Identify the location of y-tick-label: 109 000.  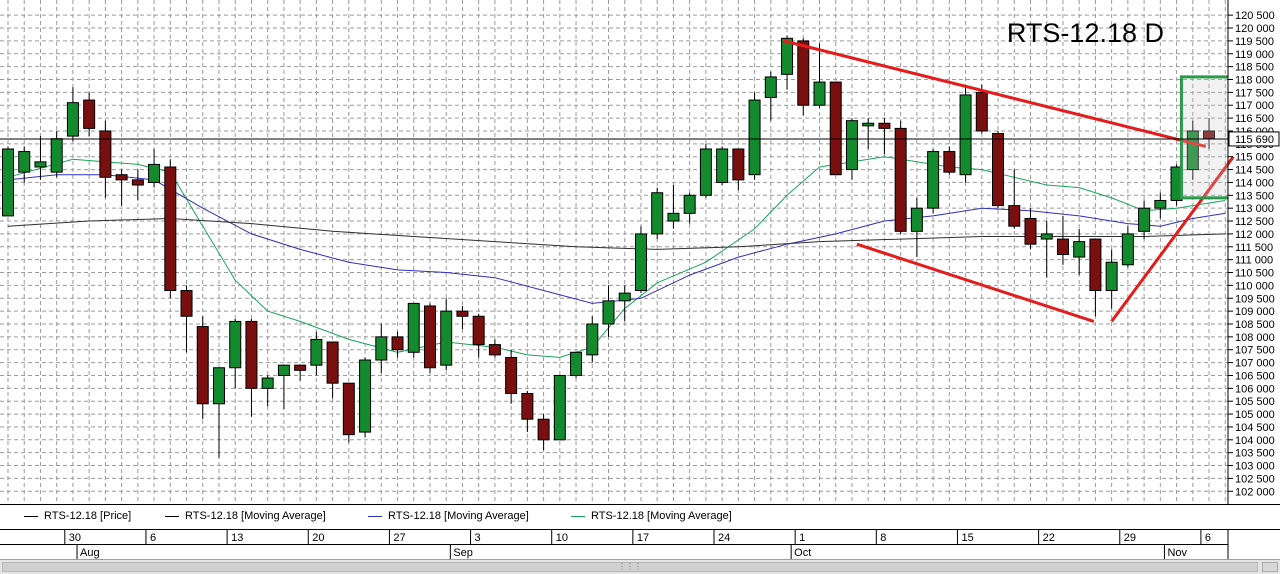
(1255, 312).